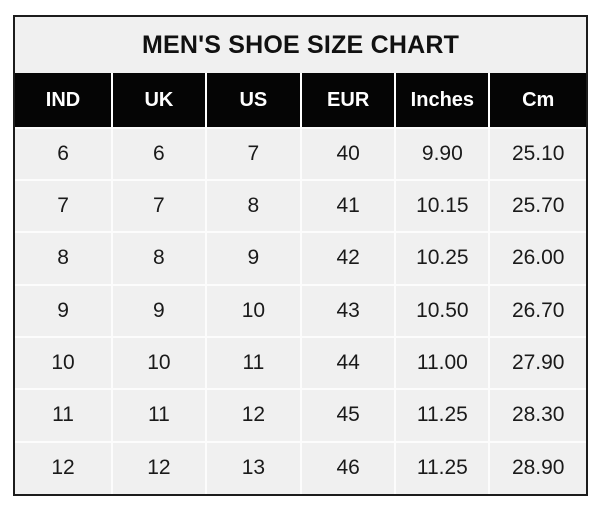 This screenshot has width=605, height=521. Describe the element at coordinates (537, 153) in the screenshot. I see `cell-cm: 25.10` at that location.